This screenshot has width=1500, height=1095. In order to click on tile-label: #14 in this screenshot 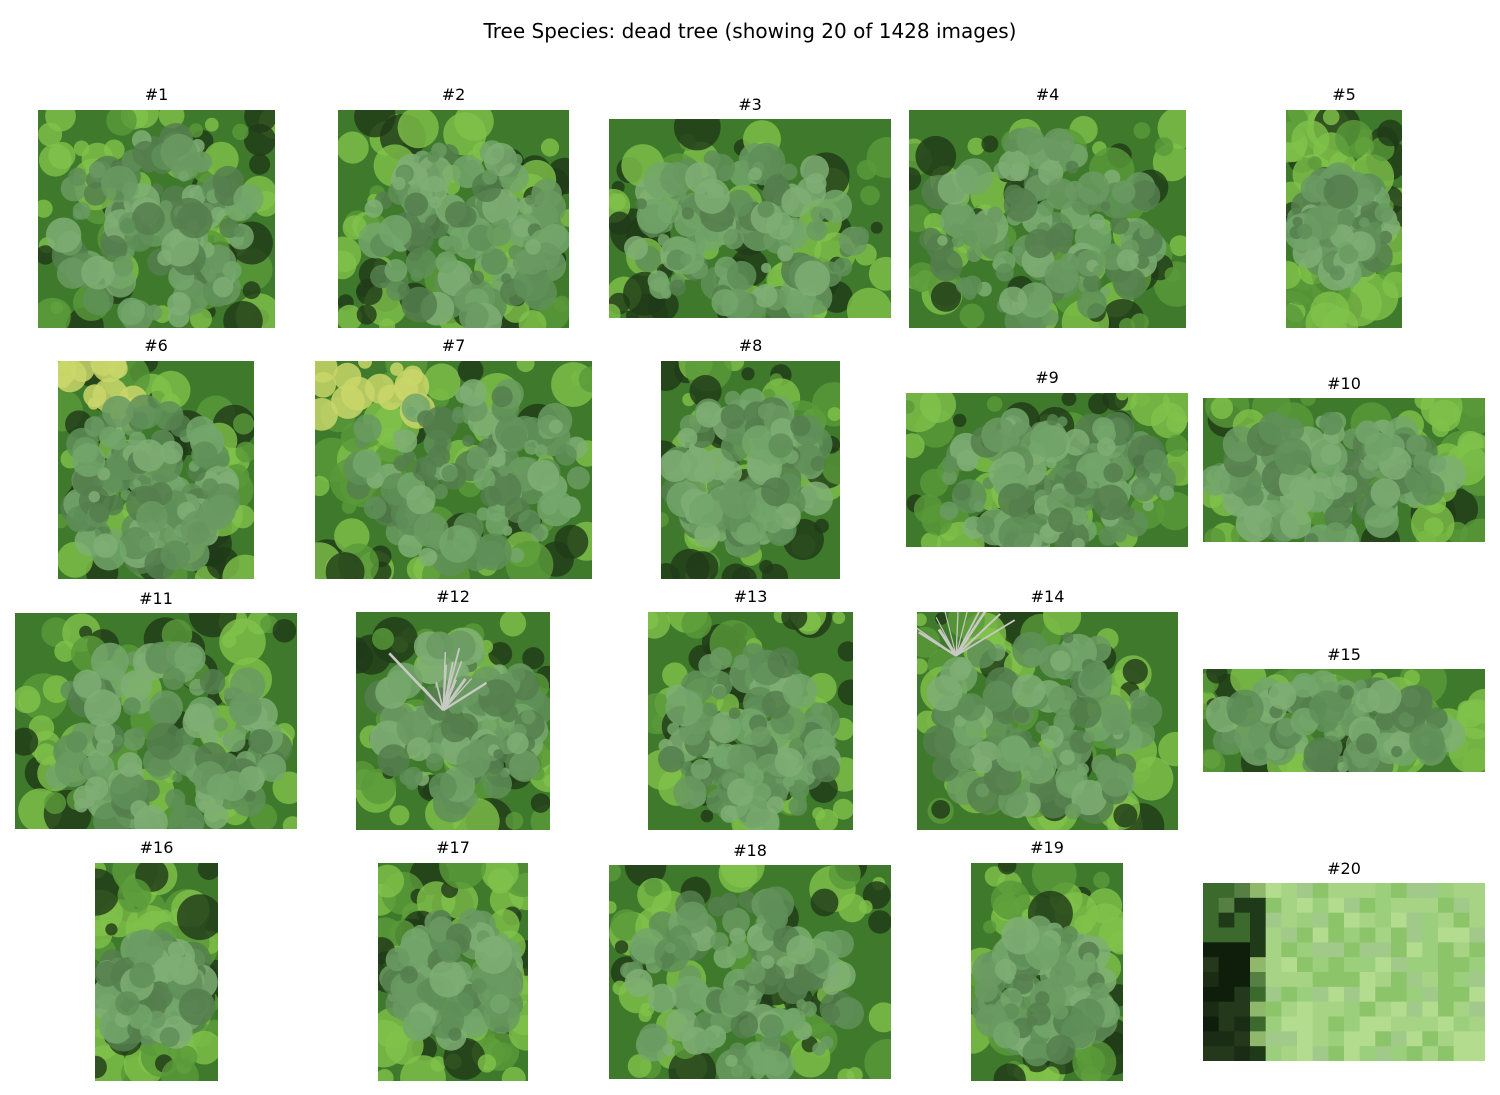, I will do `click(1047, 596)`.